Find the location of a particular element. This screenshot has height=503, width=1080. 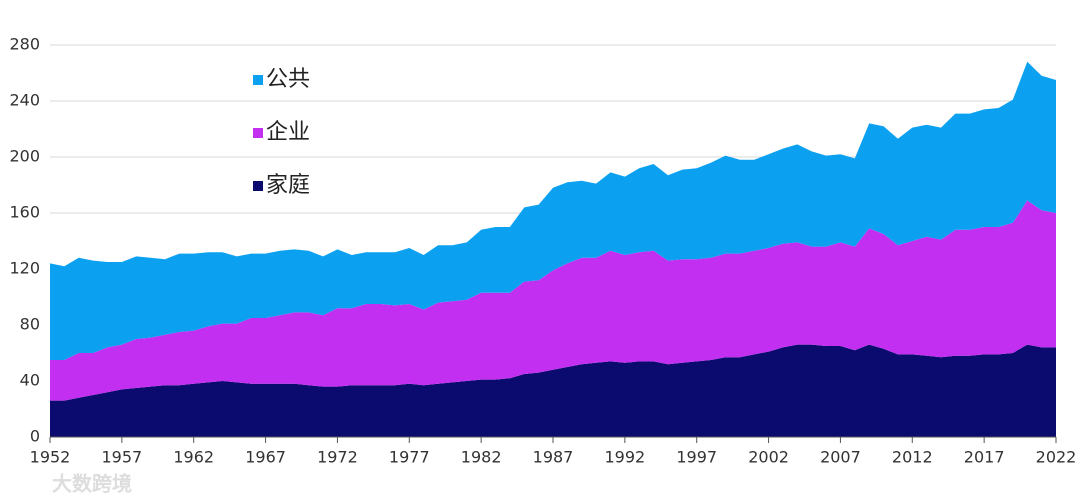

x-tick-label: 1982 is located at coordinates (481, 457).